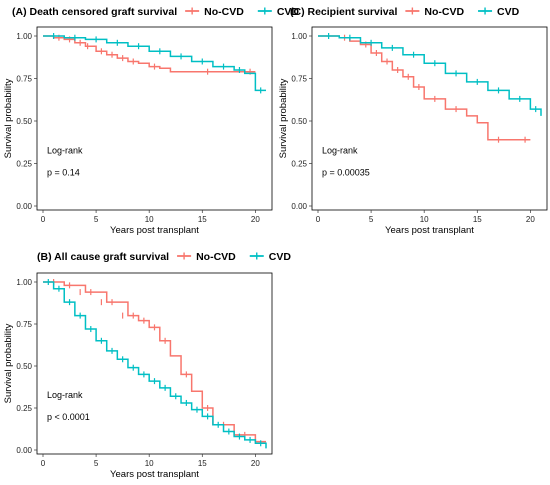 The height and width of the screenshot is (485, 550). I want to click on p-value-label: p = 0.14, so click(63, 172).